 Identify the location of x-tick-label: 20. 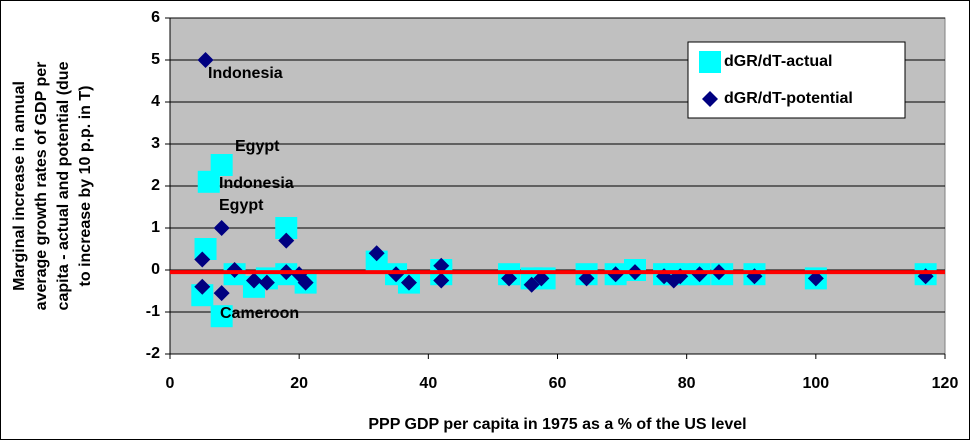
(299, 383).